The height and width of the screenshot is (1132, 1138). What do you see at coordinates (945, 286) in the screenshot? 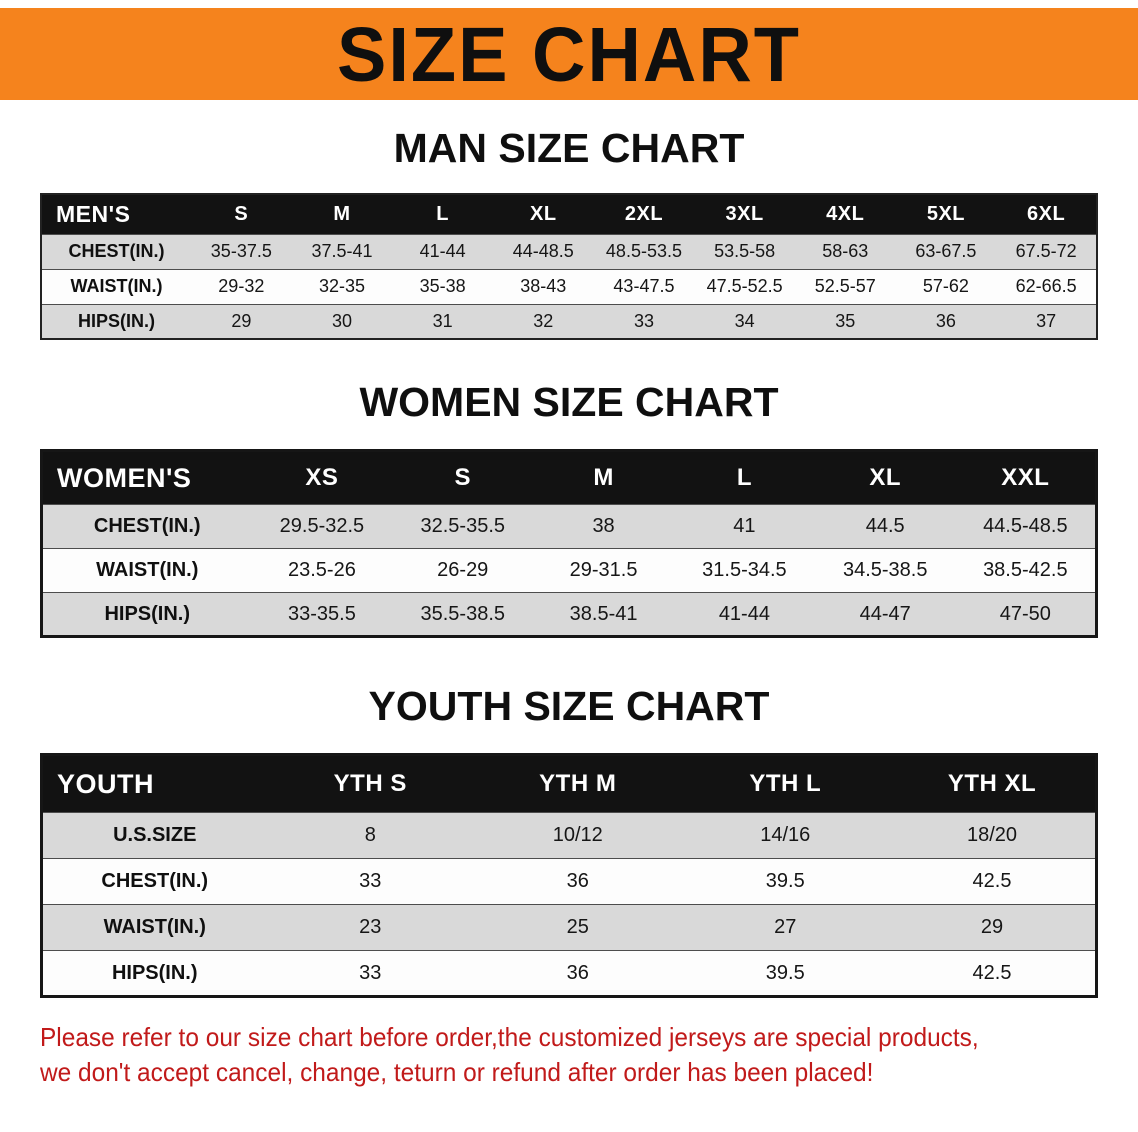
I see `size-cell: 57-62` at bounding box center [945, 286].